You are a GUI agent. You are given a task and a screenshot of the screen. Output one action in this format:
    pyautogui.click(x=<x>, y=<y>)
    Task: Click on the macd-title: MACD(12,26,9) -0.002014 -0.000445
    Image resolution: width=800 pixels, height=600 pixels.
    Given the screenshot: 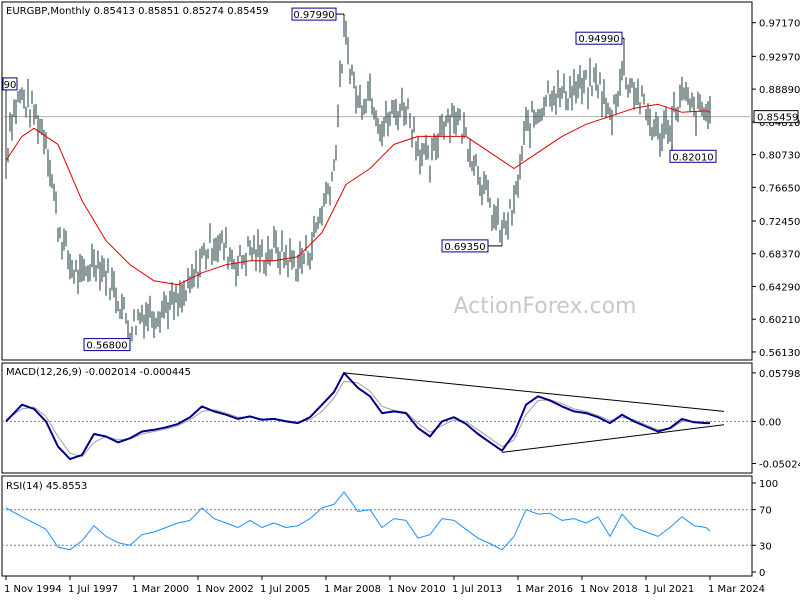 What is the action you would take?
    pyautogui.click(x=98, y=372)
    